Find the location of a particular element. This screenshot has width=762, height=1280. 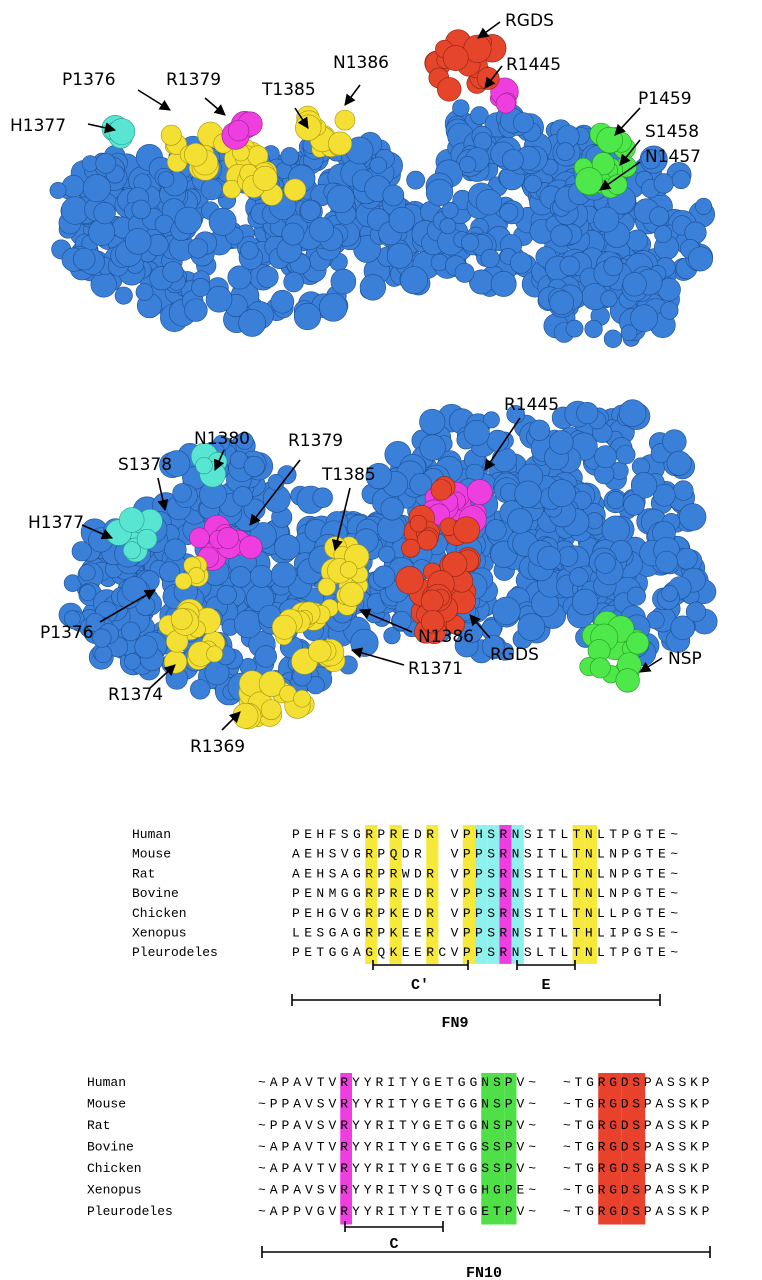

sequence: PEHFSGRPREDR VPHSRNSITLTNLTPGTE~ is located at coordinates (487, 834).